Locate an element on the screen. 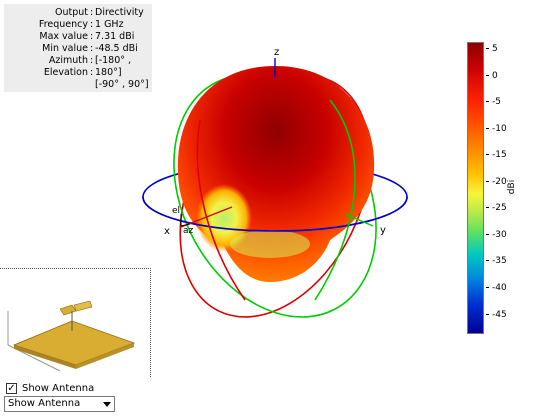 The width and height of the screenshot is (560, 420). colorbar-tick: 5 is located at coordinates (492, 49).